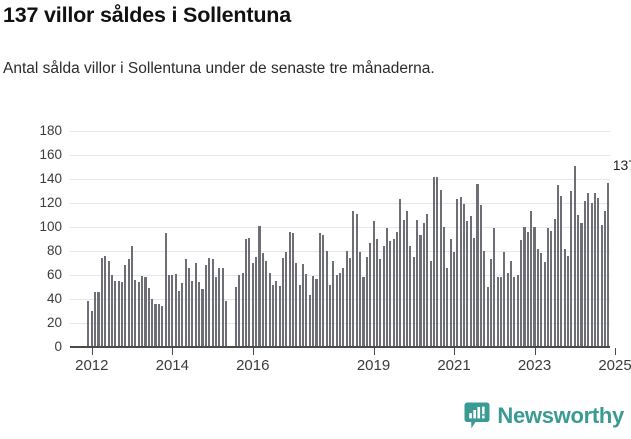  Describe the element at coordinates (54, 322) in the screenshot. I see `y-axis-tick-label: 20` at that location.